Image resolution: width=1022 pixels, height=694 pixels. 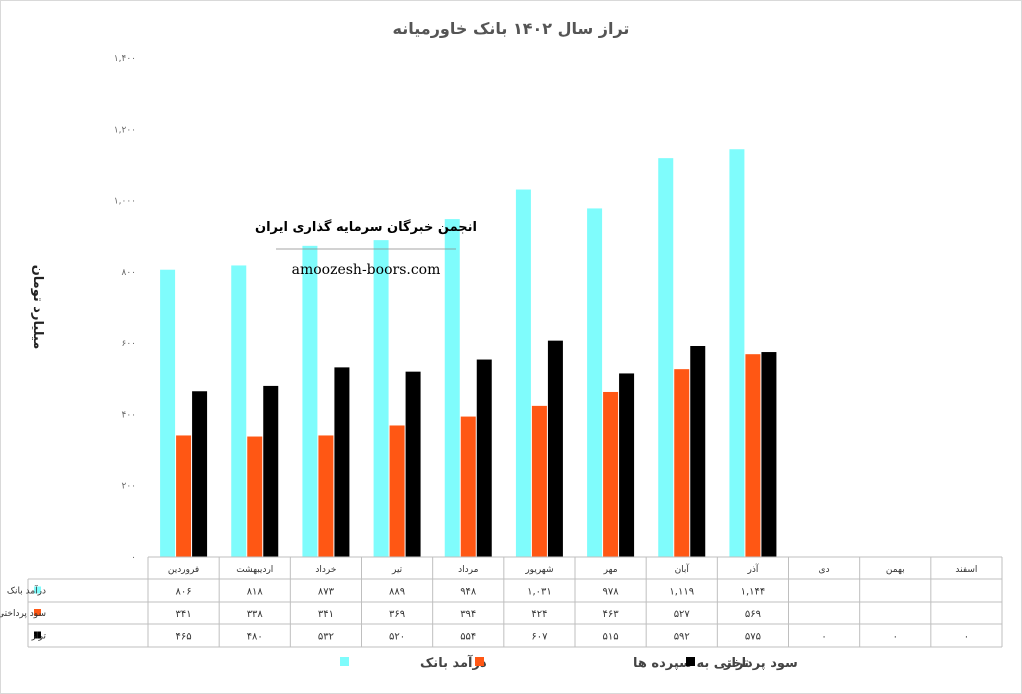 What do you see at coordinates (183, 570) in the screenshot?
I see `x-tick-label: فروردین` at bounding box center [183, 570].